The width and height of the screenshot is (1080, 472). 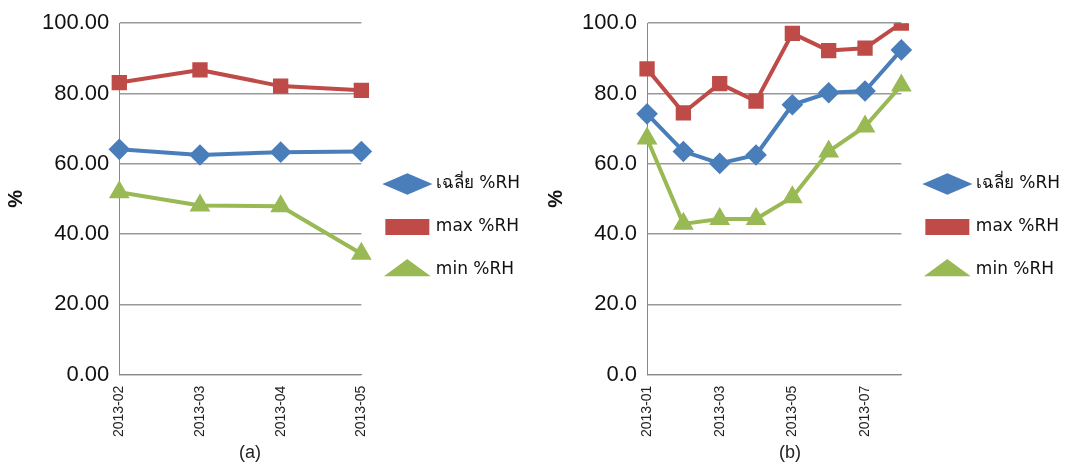 What do you see at coordinates (790, 452) in the screenshot?
I see `text: (b)` at bounding box center [790, 452].